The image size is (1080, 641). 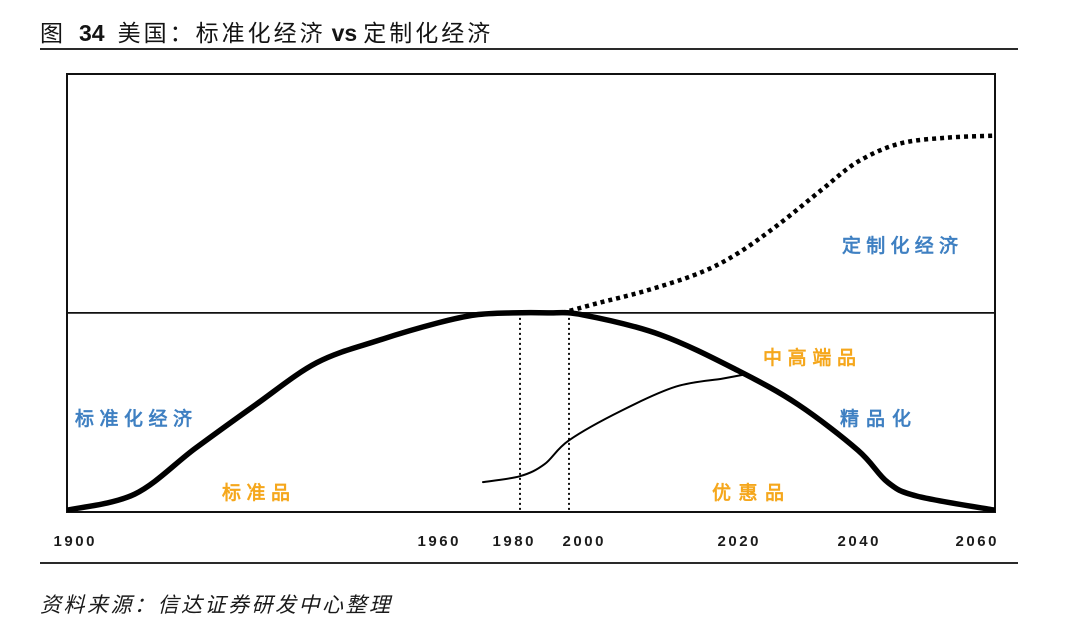 What do you see at coordinates (613, 428) in the screenshot?
I see `mid-high-end-line` at bounding box center [613, 428].